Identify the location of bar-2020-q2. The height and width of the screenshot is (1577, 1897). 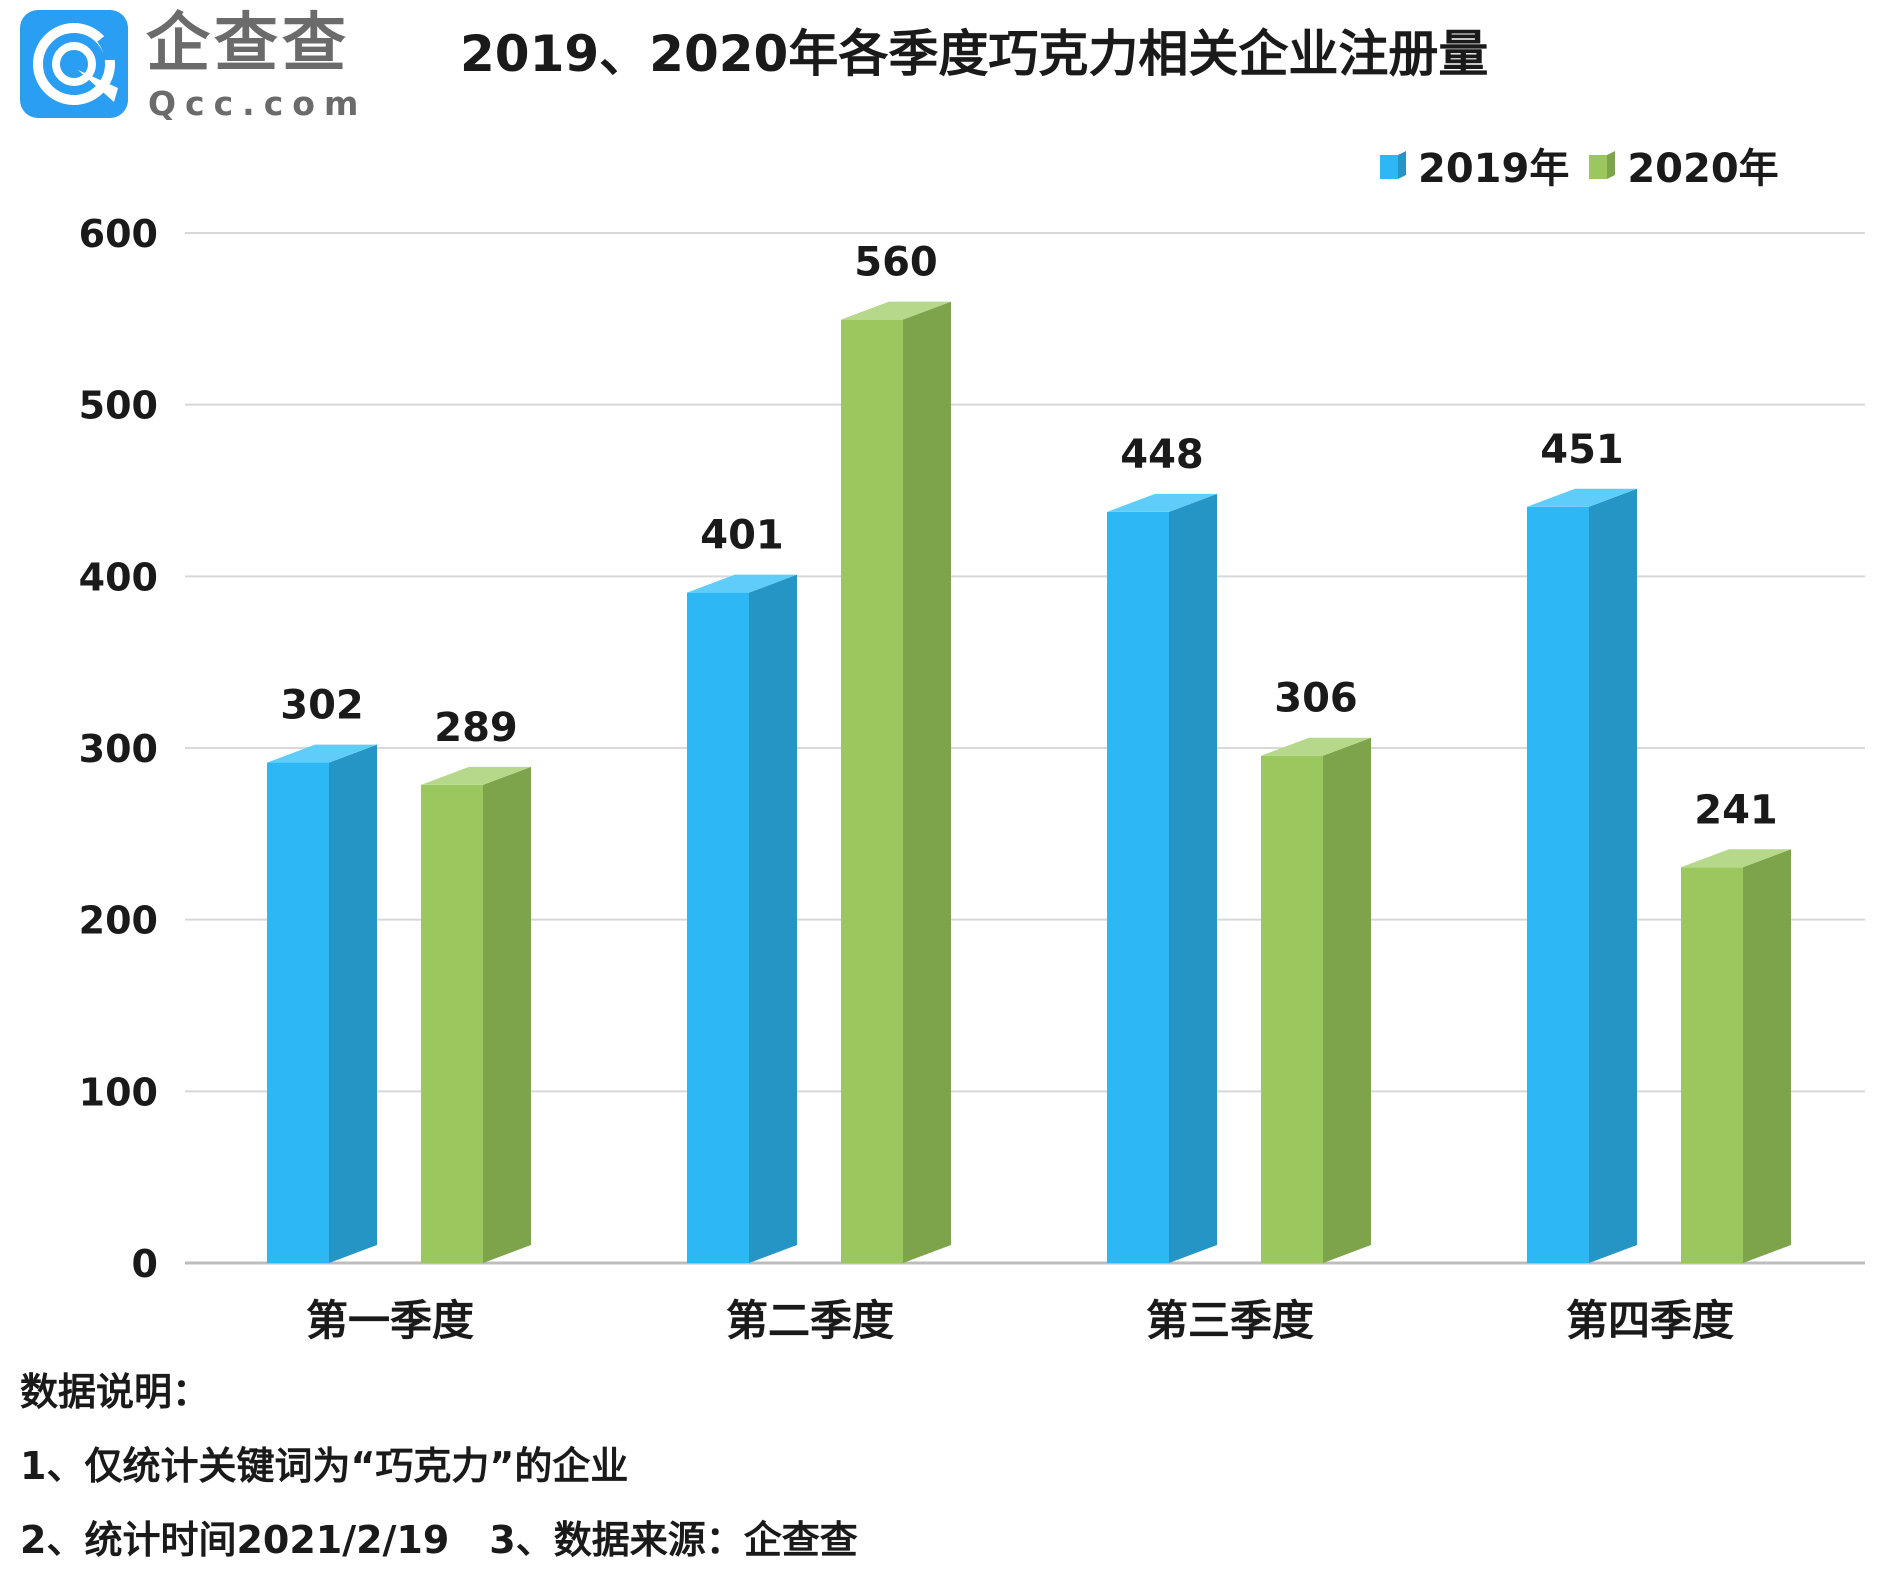
(896, 782).